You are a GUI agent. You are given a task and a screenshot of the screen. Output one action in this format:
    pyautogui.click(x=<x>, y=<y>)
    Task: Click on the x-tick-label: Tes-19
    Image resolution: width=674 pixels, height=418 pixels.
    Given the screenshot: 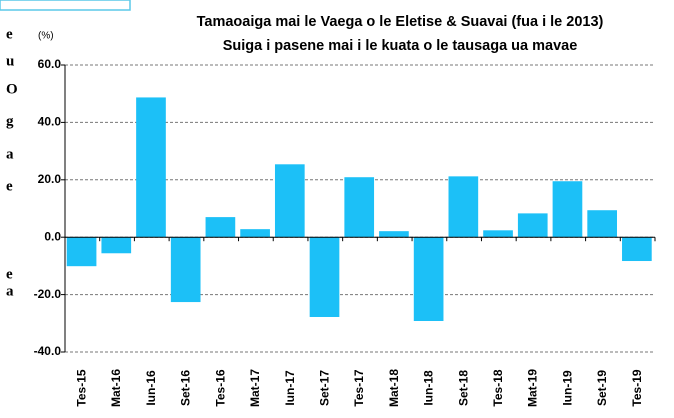 What is the action you would take?
    pyautogui.click(x=637, y=387)
    